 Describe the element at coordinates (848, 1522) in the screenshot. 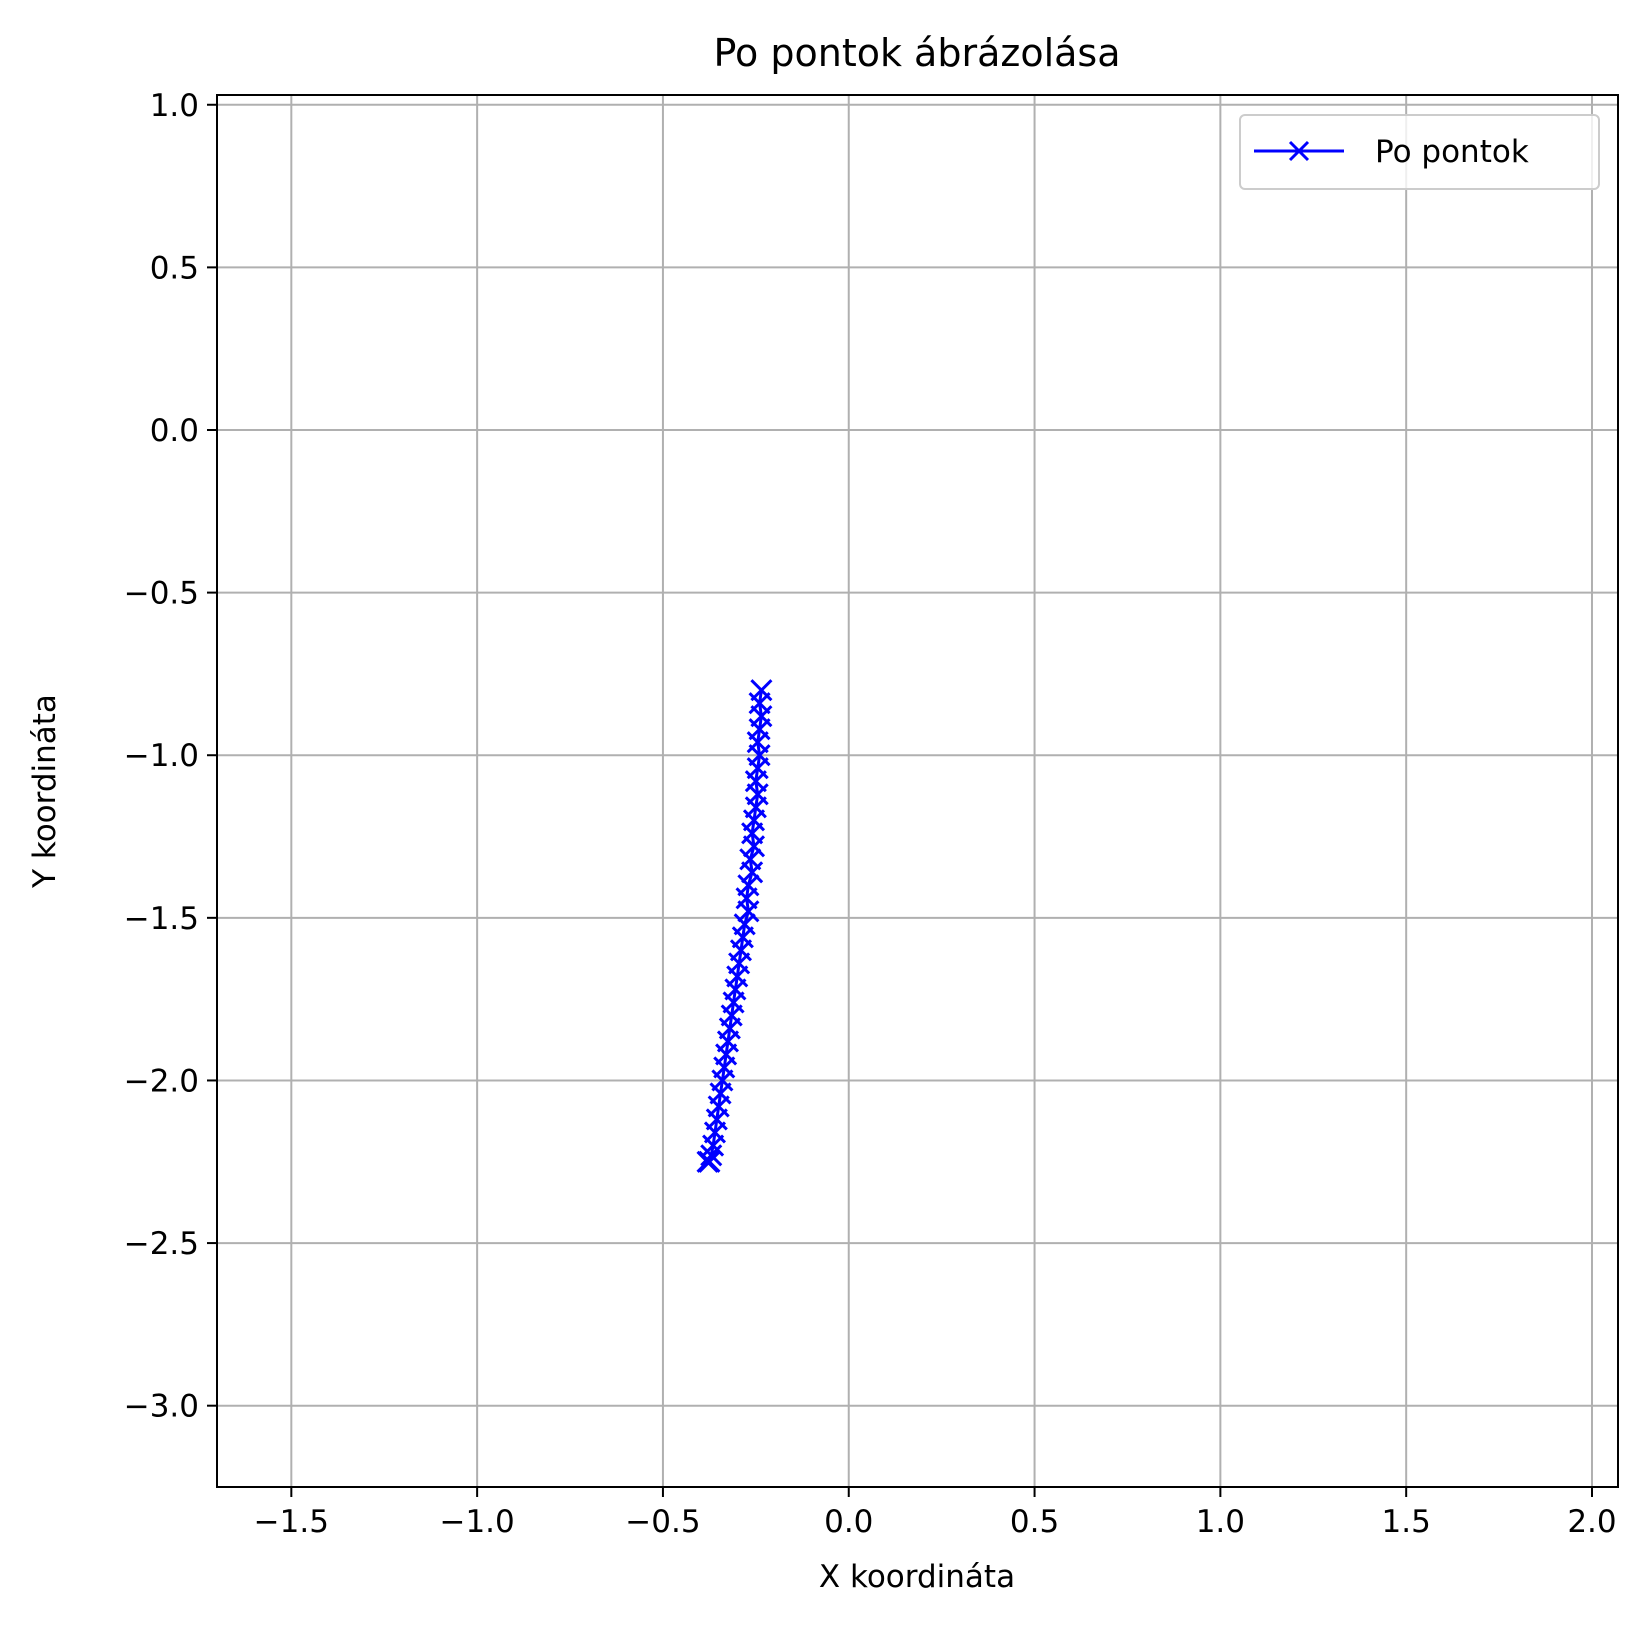

I see `x-tick-label: 0.0` at that location.